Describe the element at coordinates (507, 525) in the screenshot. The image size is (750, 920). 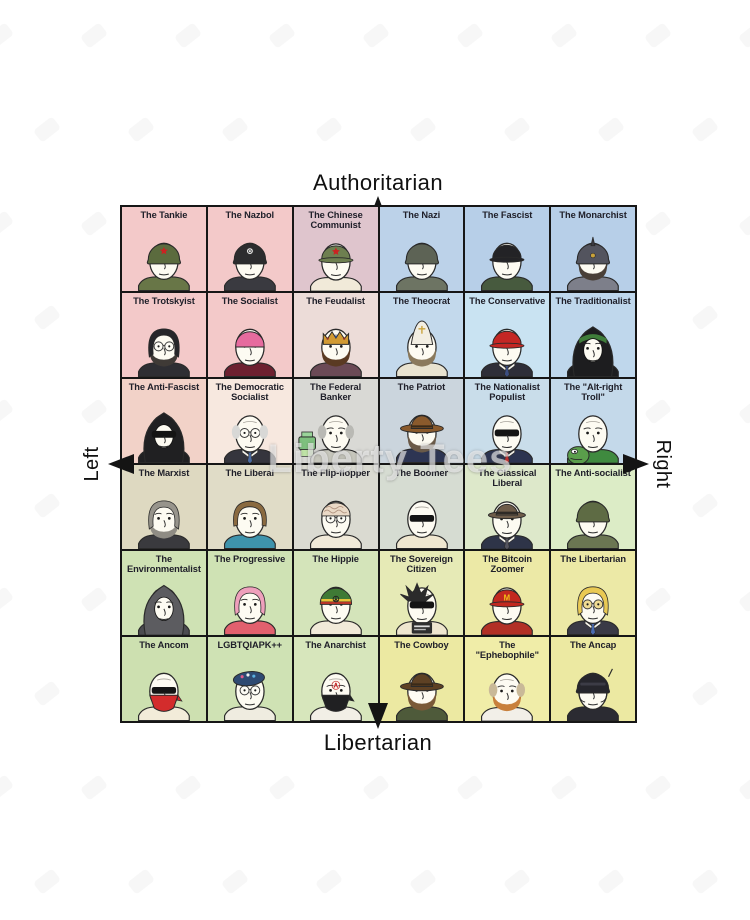
I see `classical-liberal-wojak-icon` at that location.